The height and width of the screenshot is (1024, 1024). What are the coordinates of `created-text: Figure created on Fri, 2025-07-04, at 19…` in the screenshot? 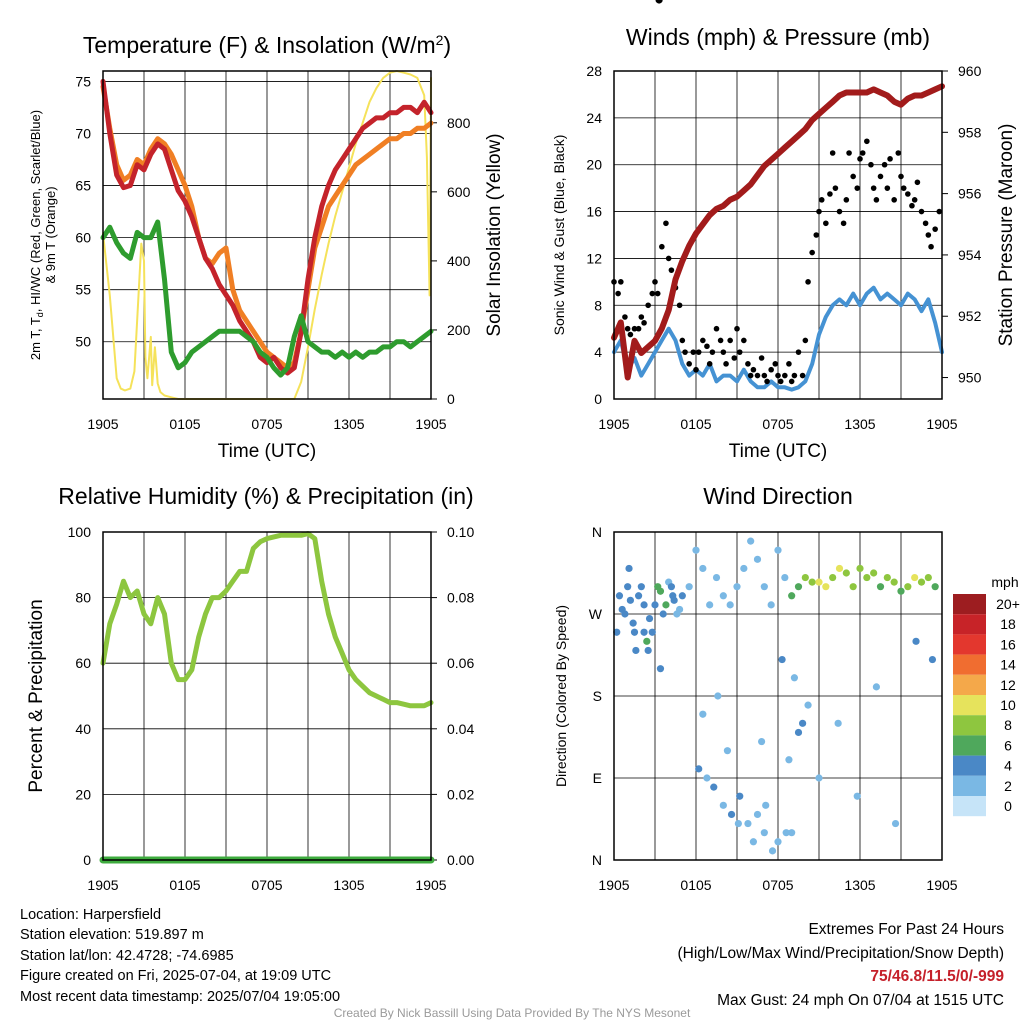 It's located at (176, 976).